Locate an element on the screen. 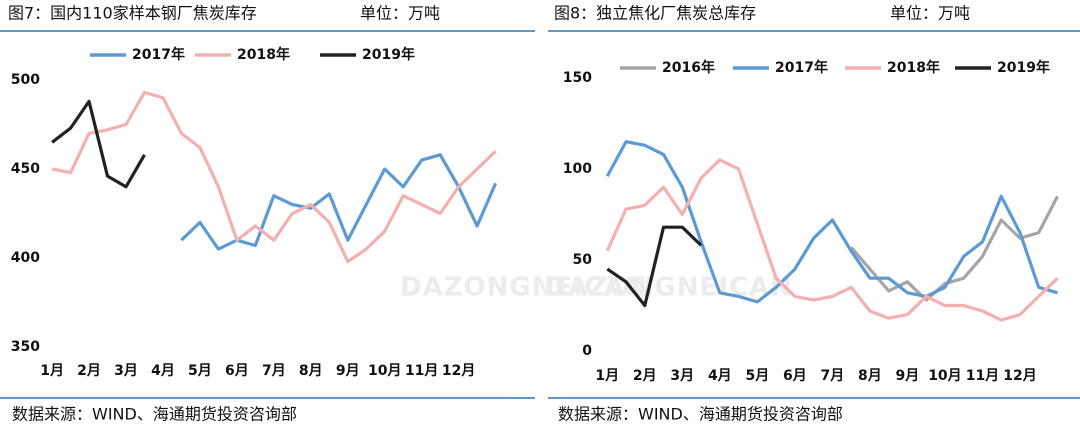  chart-title: 图8：独立焦化厂焦炭总库存 is located at coordinates (655, 13).